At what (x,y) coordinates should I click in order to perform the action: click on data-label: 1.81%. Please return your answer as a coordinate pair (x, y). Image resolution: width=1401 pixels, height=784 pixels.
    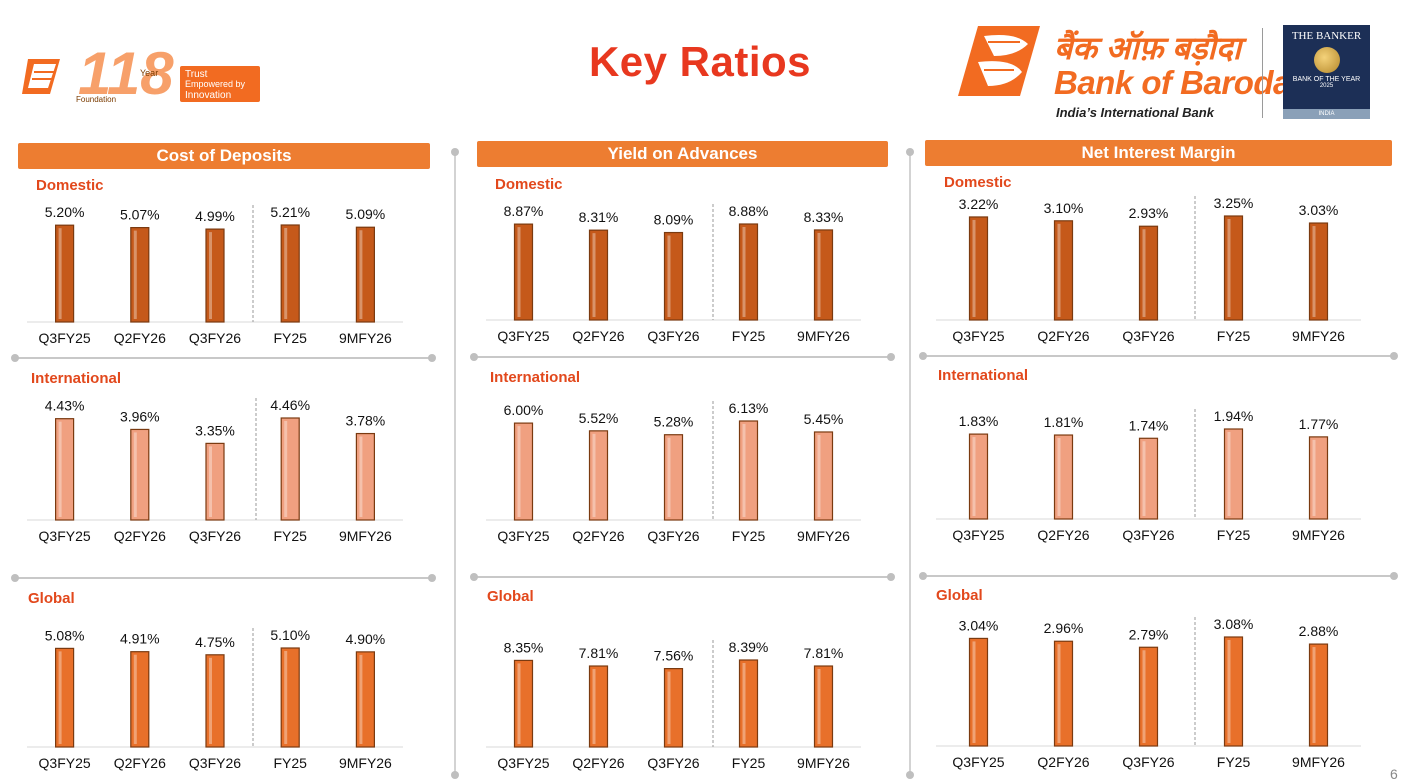
    Looking at the image, I should click on (1064, 422).